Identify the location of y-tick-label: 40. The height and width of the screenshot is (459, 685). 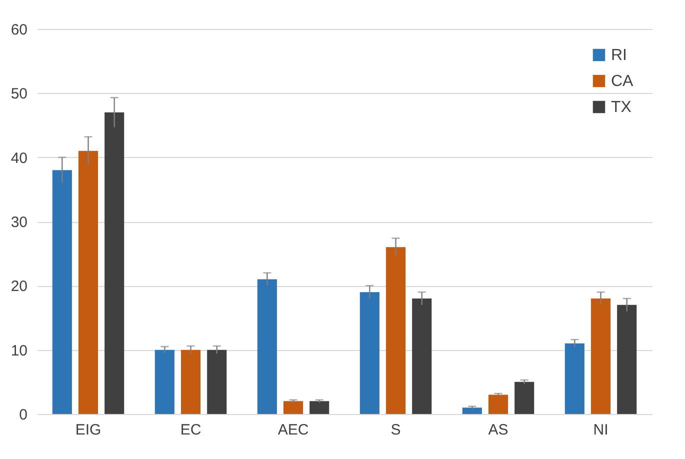
(19, 158).